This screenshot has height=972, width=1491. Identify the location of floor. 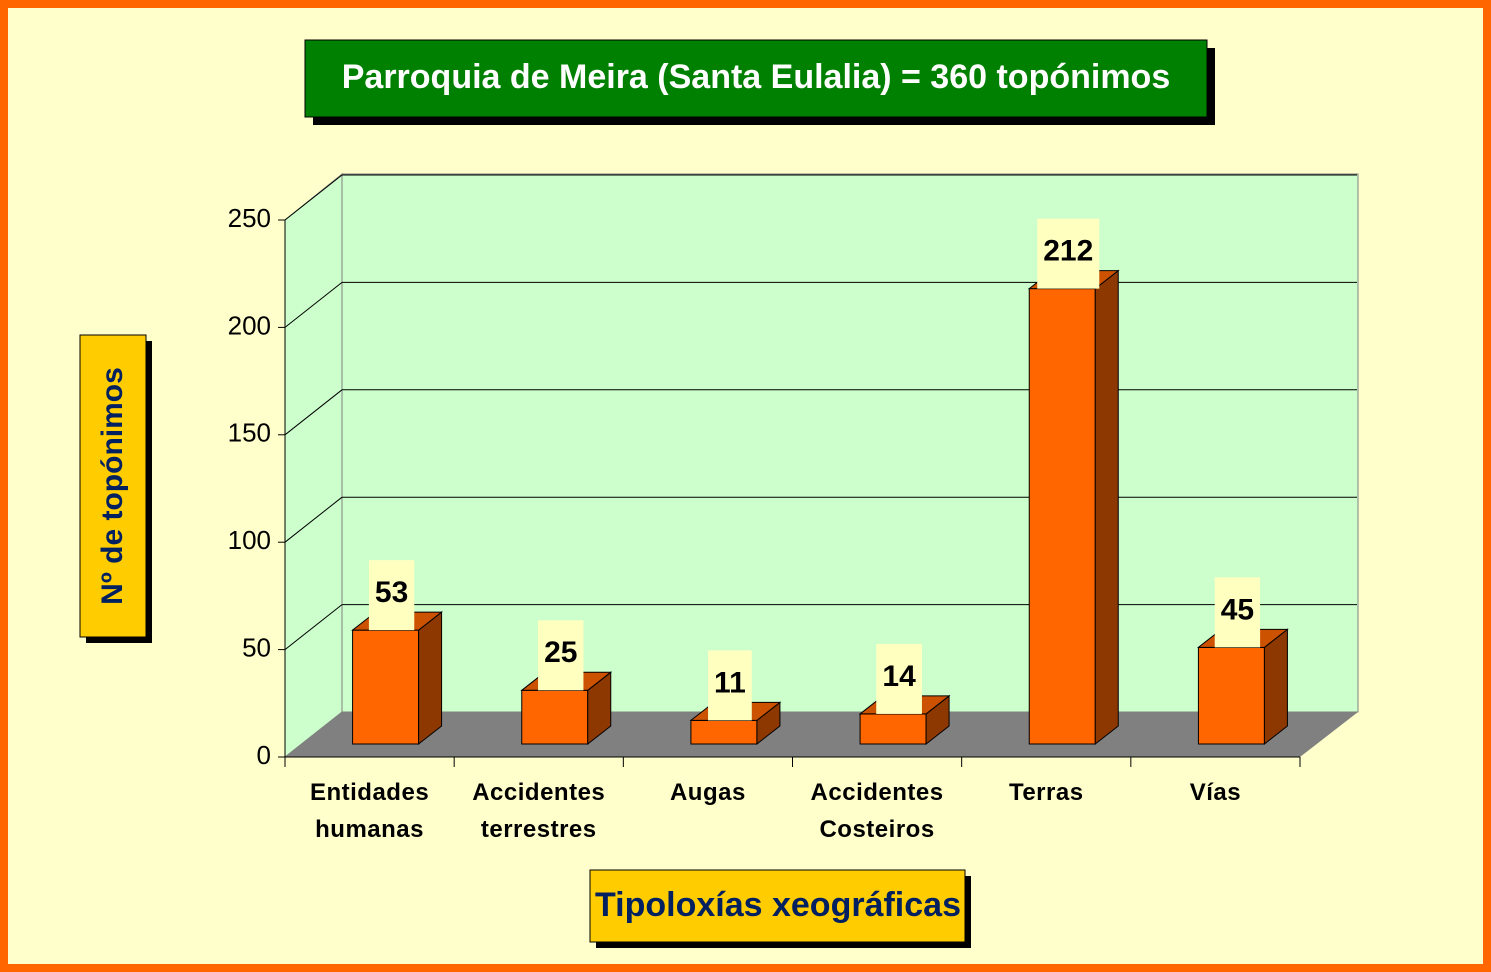
(821, 734).